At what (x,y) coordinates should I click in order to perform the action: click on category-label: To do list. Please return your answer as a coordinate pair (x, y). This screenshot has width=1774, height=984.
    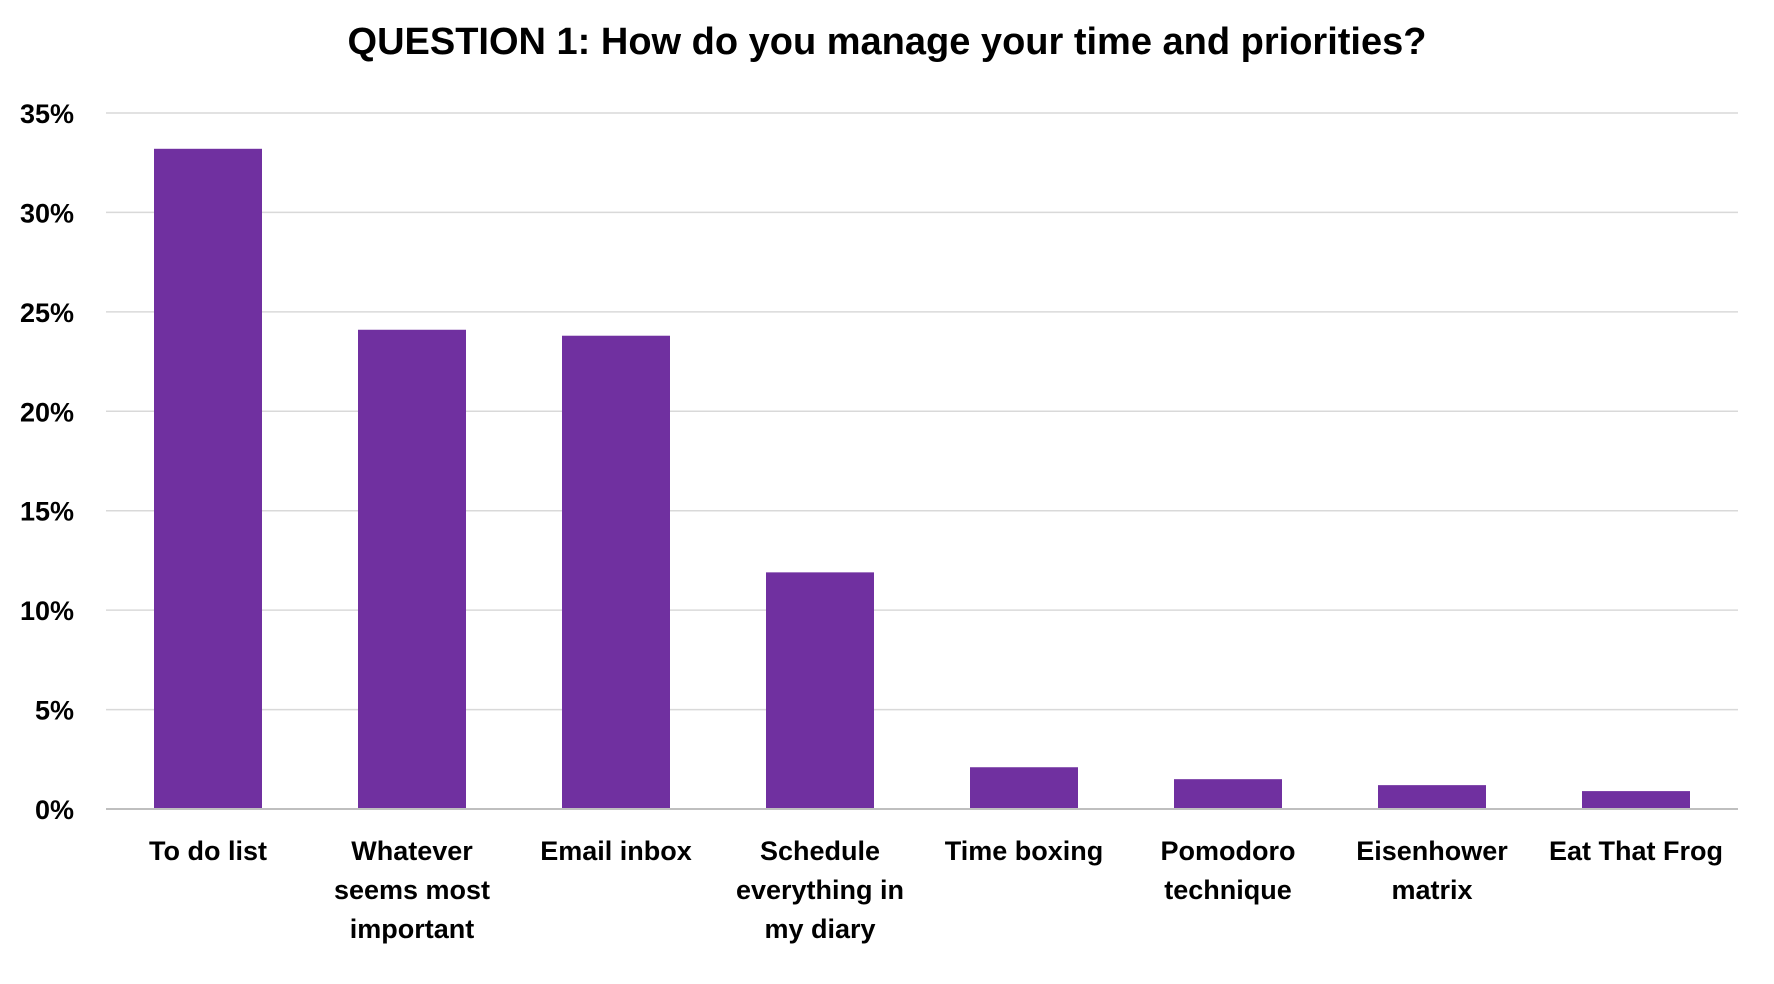
    Looking at the image, I should click on (208, 851).